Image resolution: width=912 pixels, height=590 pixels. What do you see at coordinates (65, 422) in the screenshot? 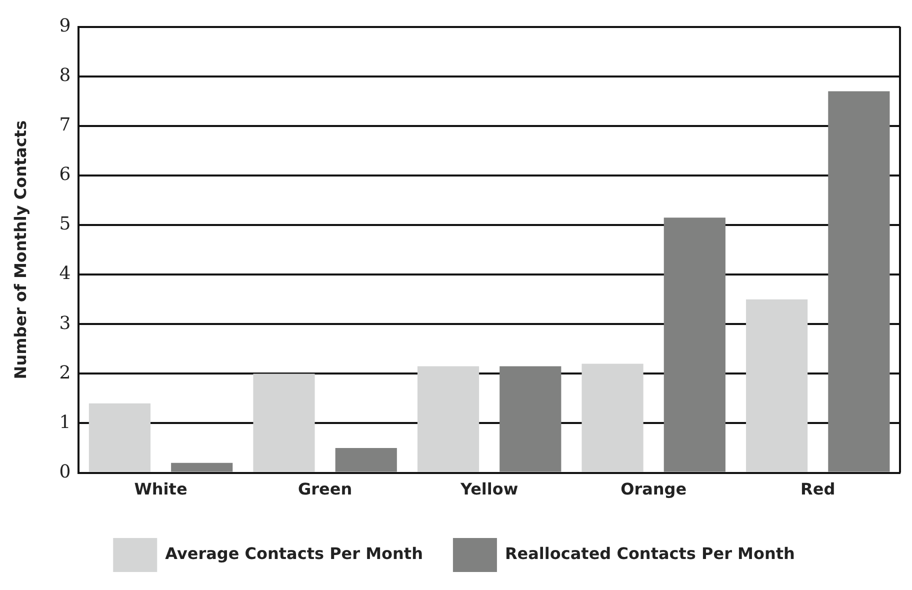
I see `y-tick-label: 1` at bounding box center [65, 422].